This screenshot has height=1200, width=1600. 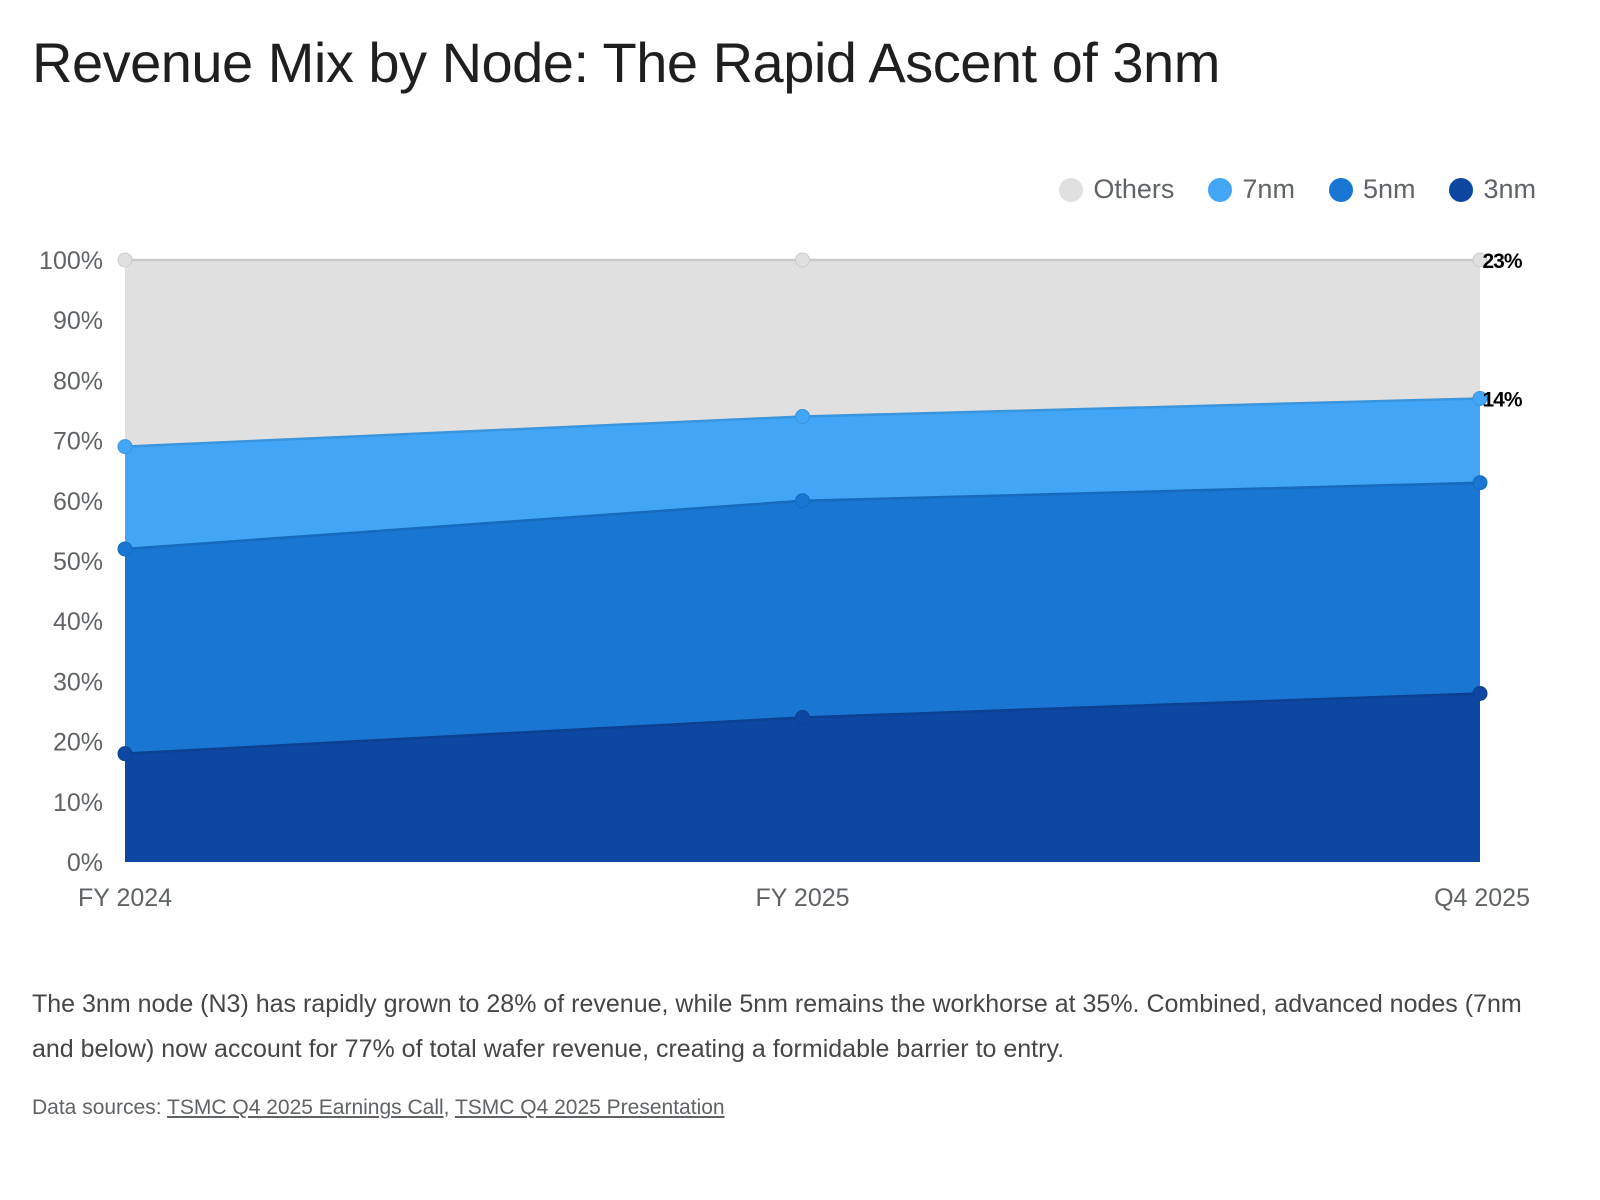 What do you see at coordinates (1502, 399) in the screenshot?
I see `end-label-7nm: 14%` at bounding box center [1502, 399].